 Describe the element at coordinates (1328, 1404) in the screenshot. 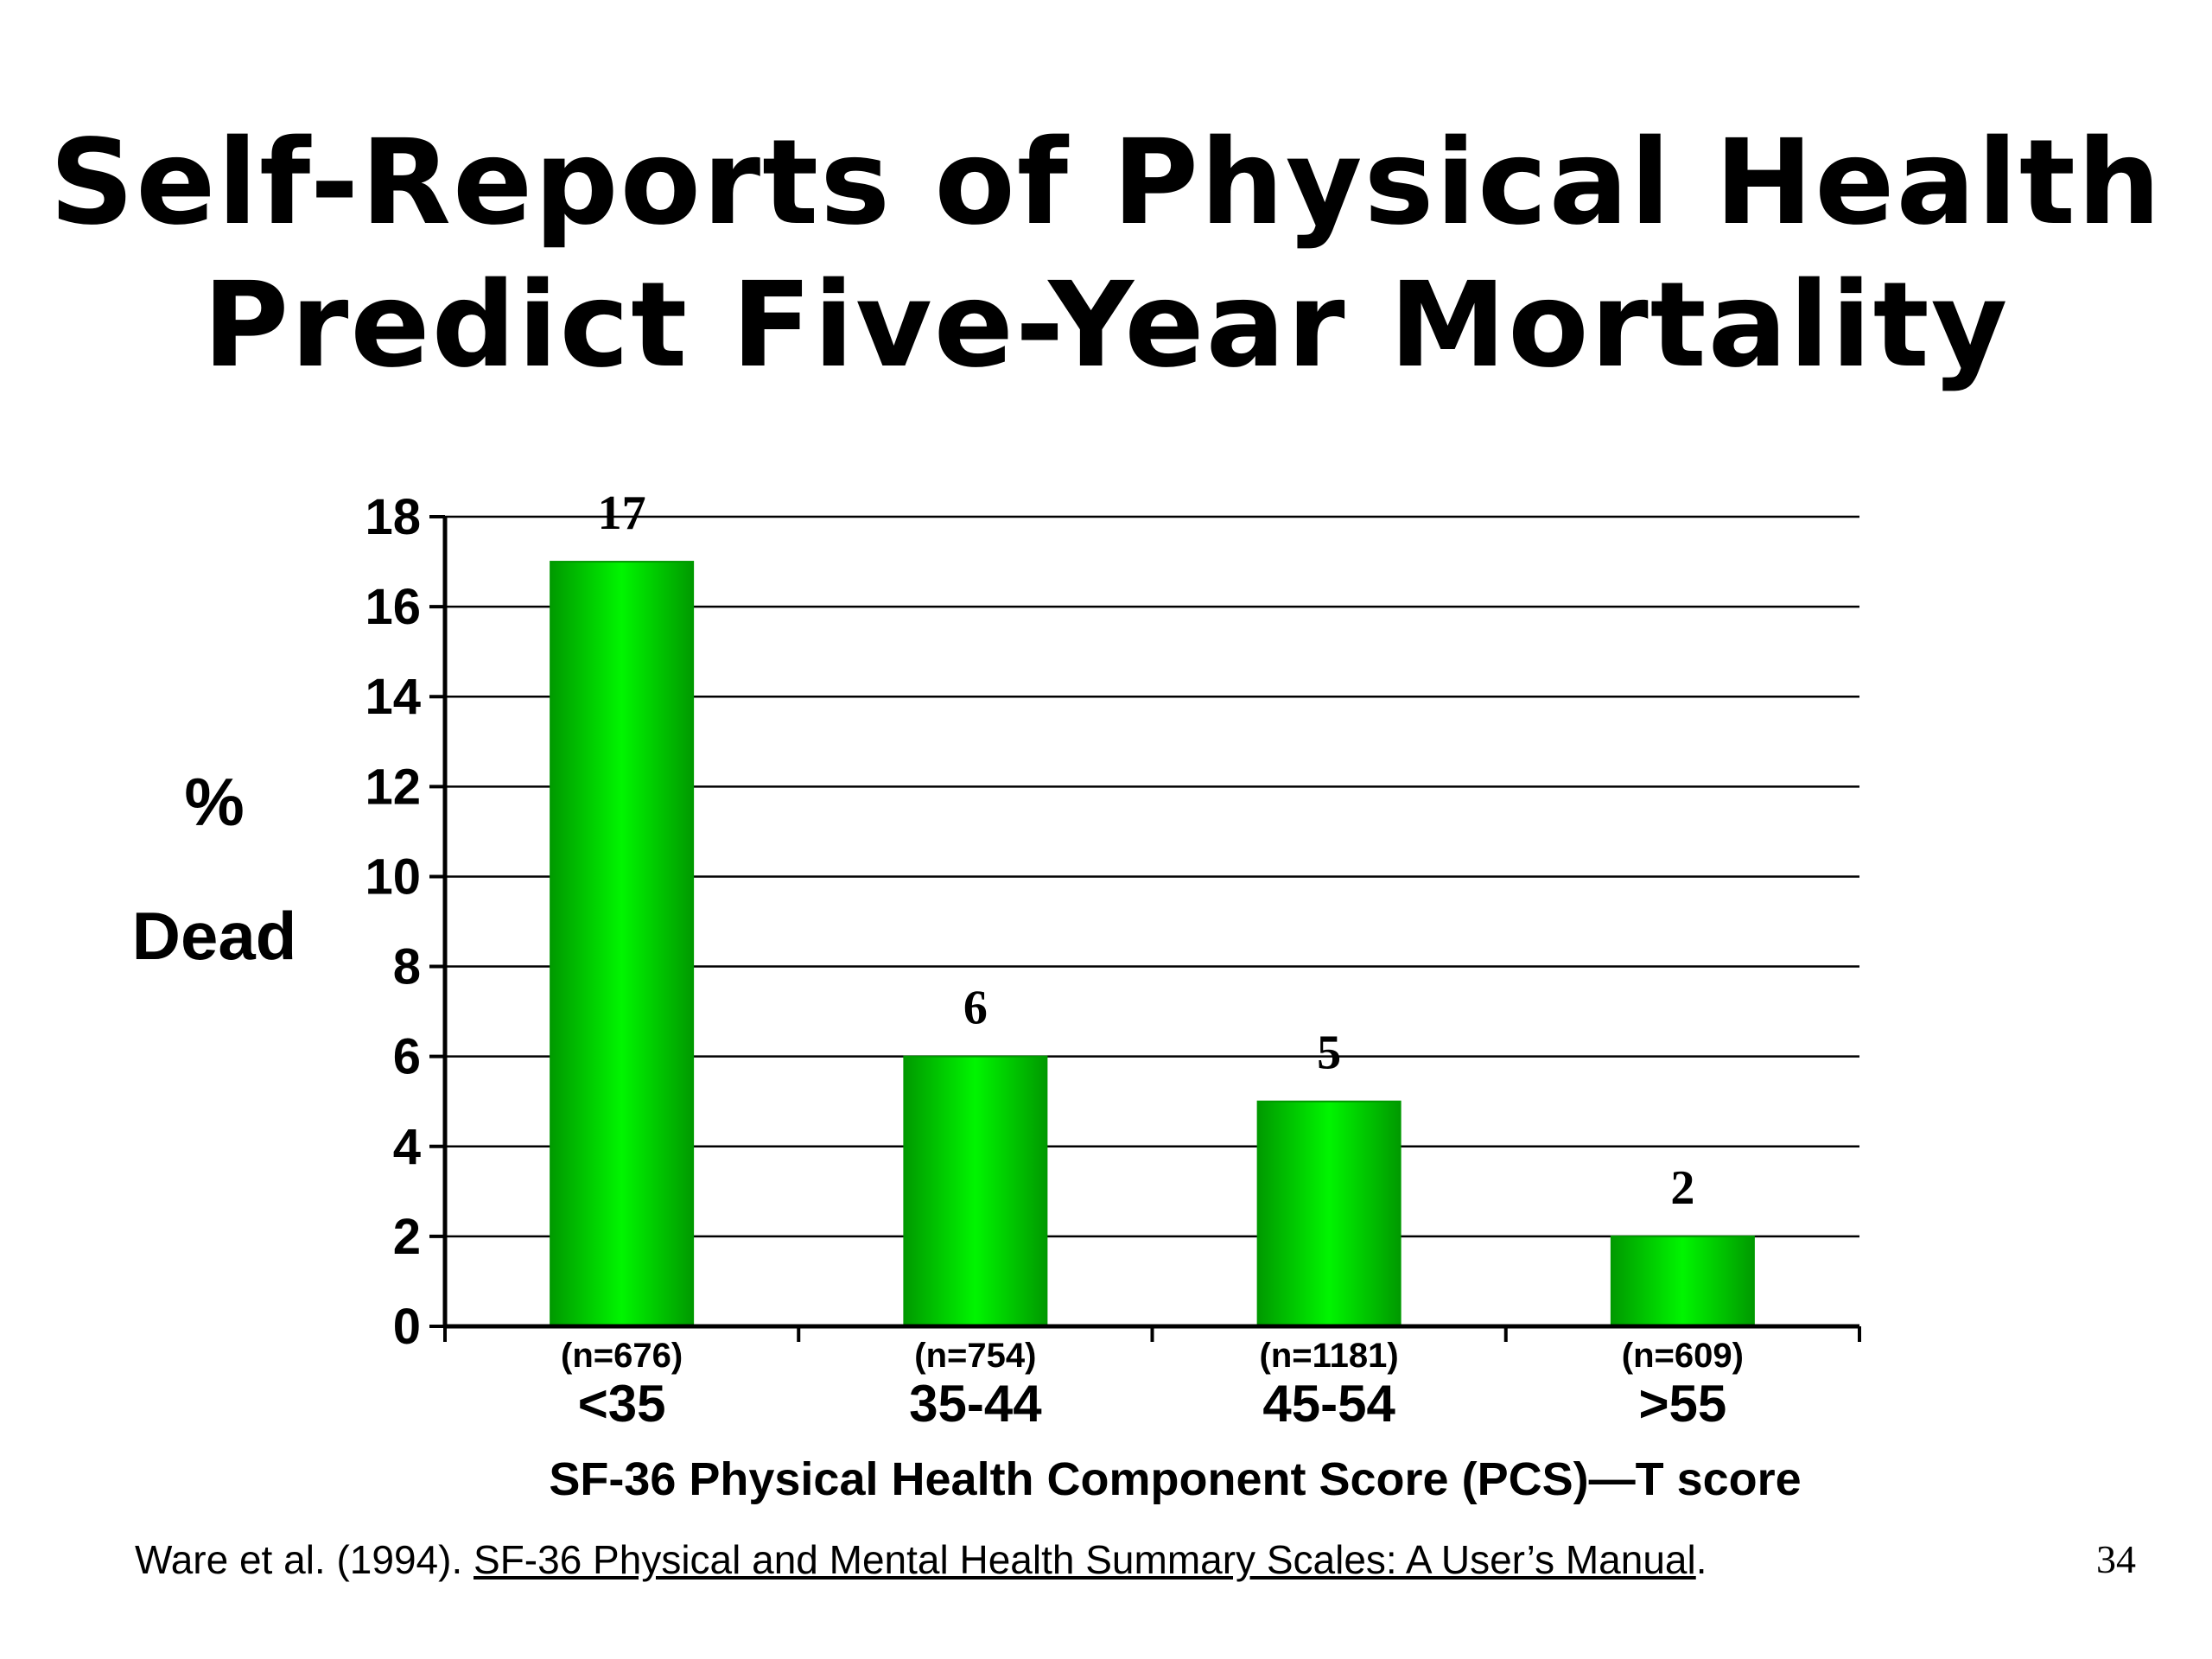

I see `x-tick-label-2: 45-54` at that location.